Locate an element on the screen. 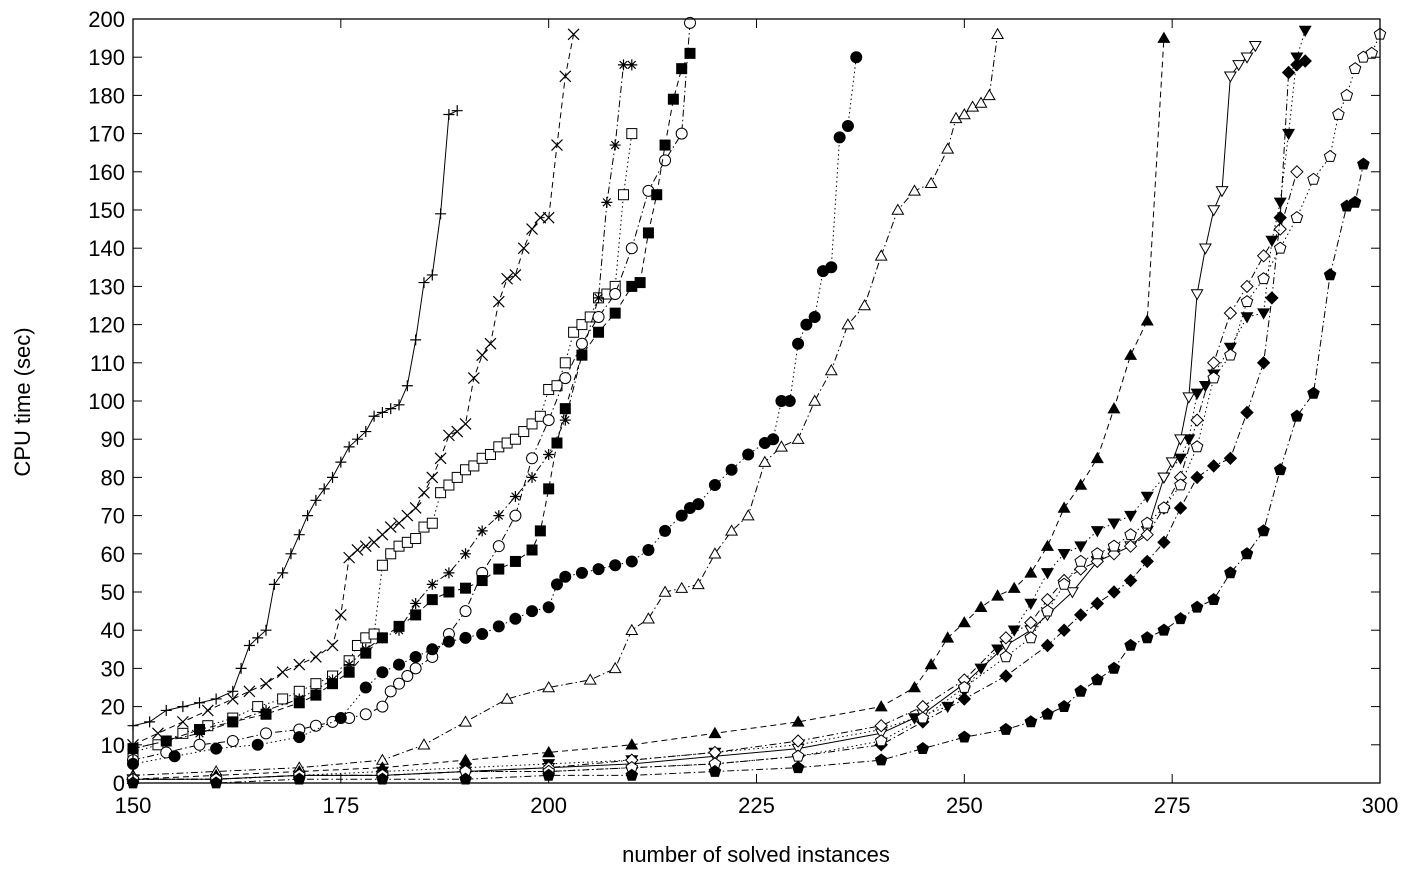 The image size is (1416, 869). y-tick-label: 130 is located at coordinates (106, 286).